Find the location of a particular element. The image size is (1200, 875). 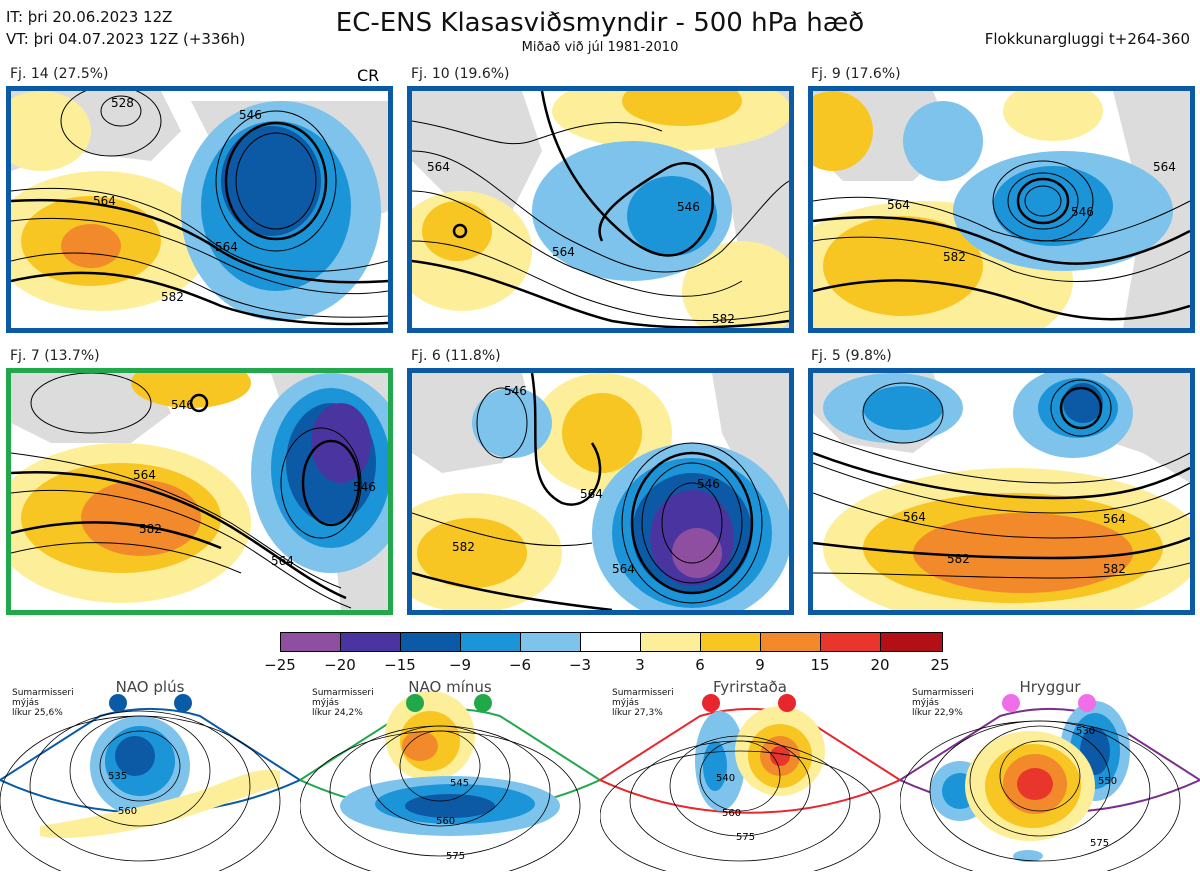

regime-info-prob: líkur 24,2% is located at coordinates (337, 713).